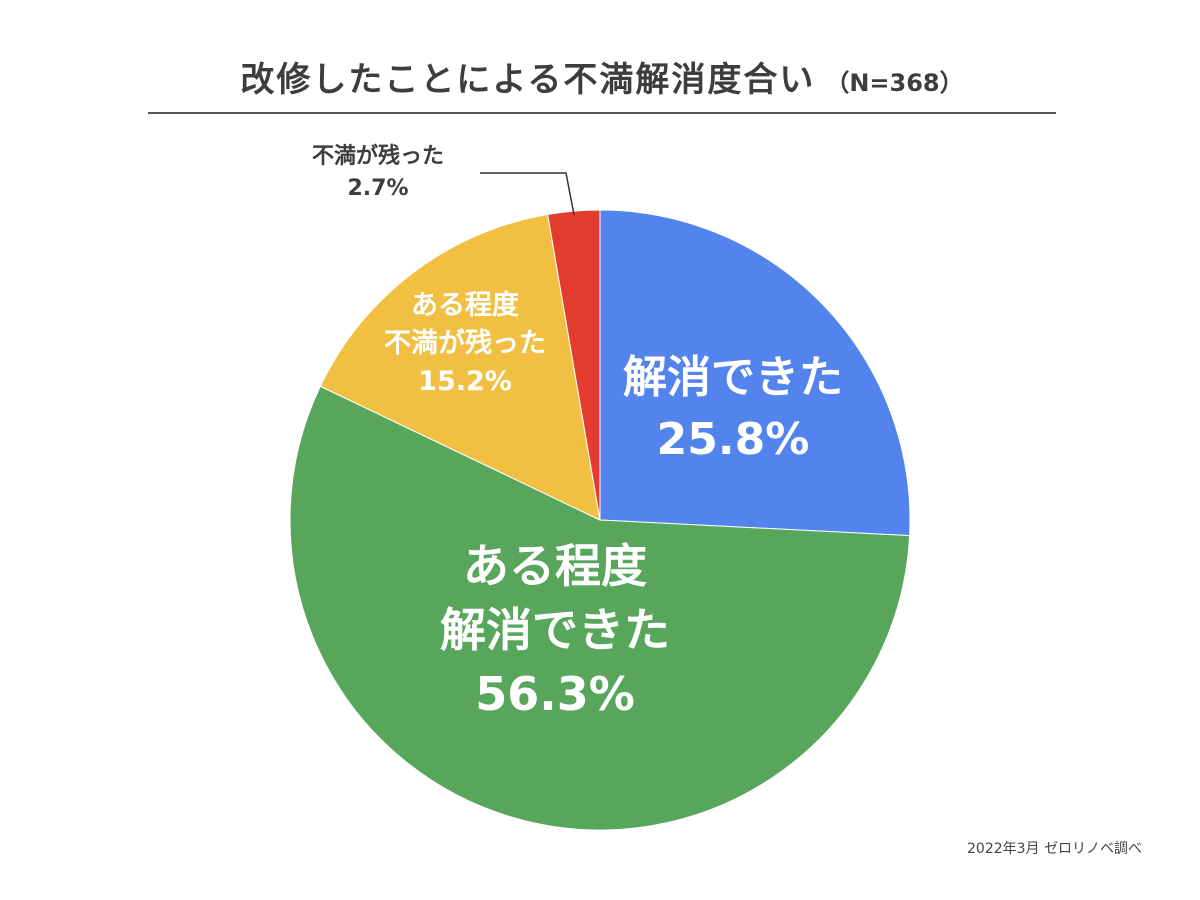 The image size is (1200, 900). What do you see at coordinates (733, 408) in the screenshot?
I see `slice-label: 解消できた 25.8%` at bounding box center [733, 408].